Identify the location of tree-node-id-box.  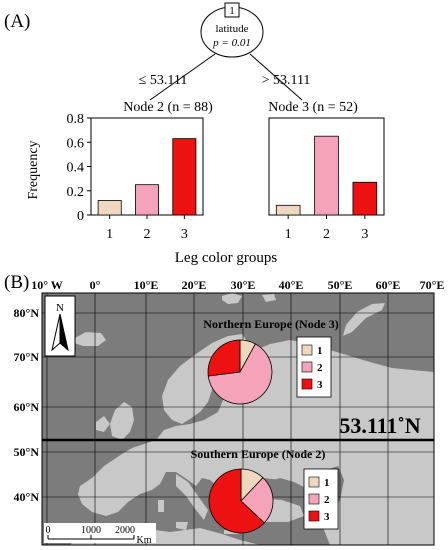
(232, 10).